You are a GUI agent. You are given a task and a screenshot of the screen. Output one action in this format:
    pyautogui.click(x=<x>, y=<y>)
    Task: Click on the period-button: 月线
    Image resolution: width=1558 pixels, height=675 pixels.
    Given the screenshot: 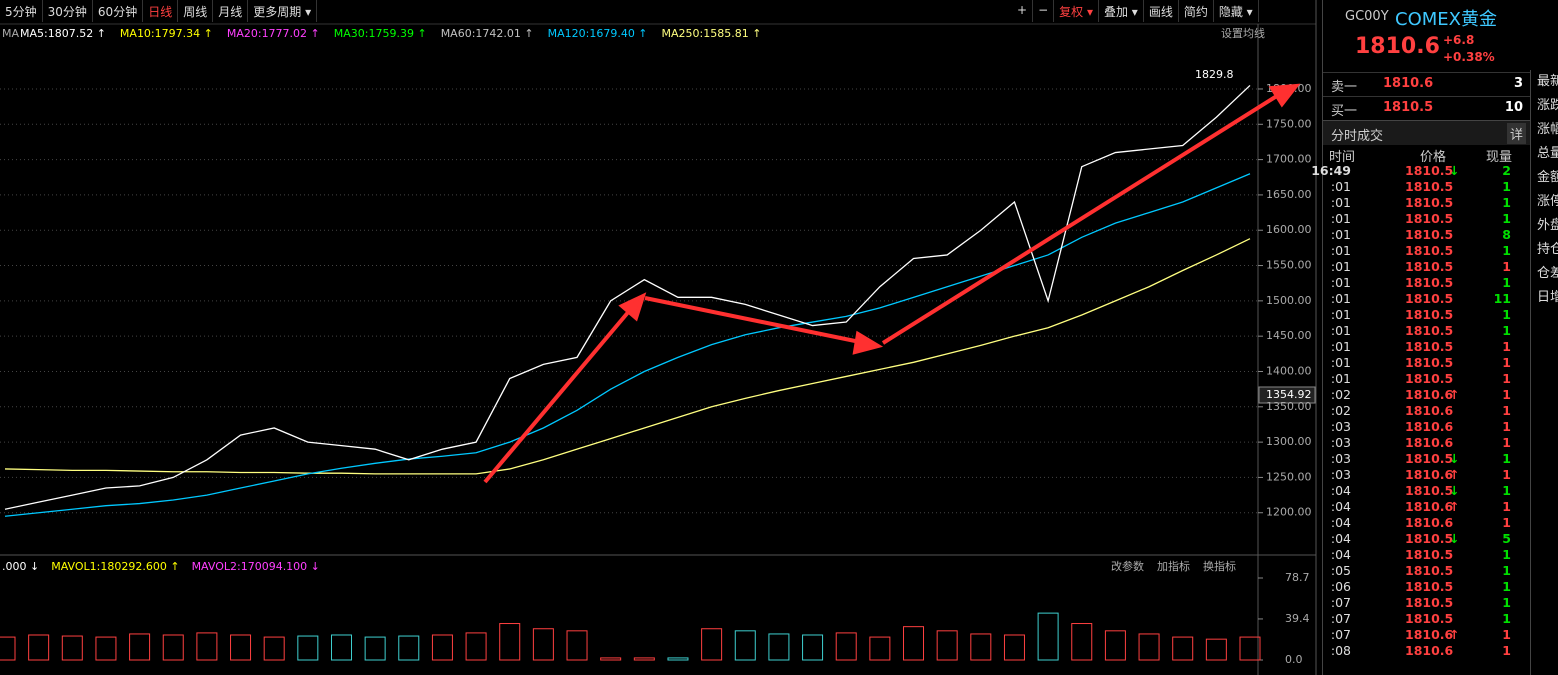 What is the action you would take?
    pyautogui.click(x=231, y=11)
    